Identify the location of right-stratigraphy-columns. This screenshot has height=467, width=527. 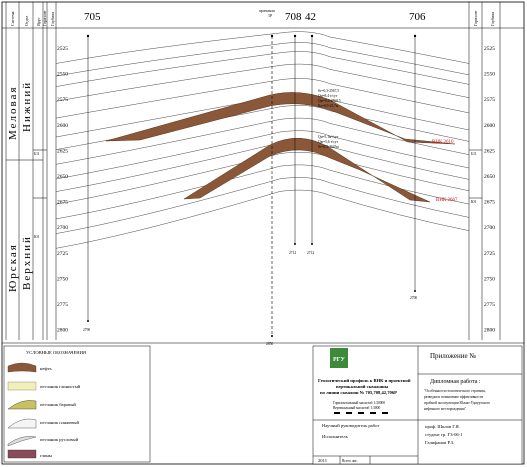
(496, 171).